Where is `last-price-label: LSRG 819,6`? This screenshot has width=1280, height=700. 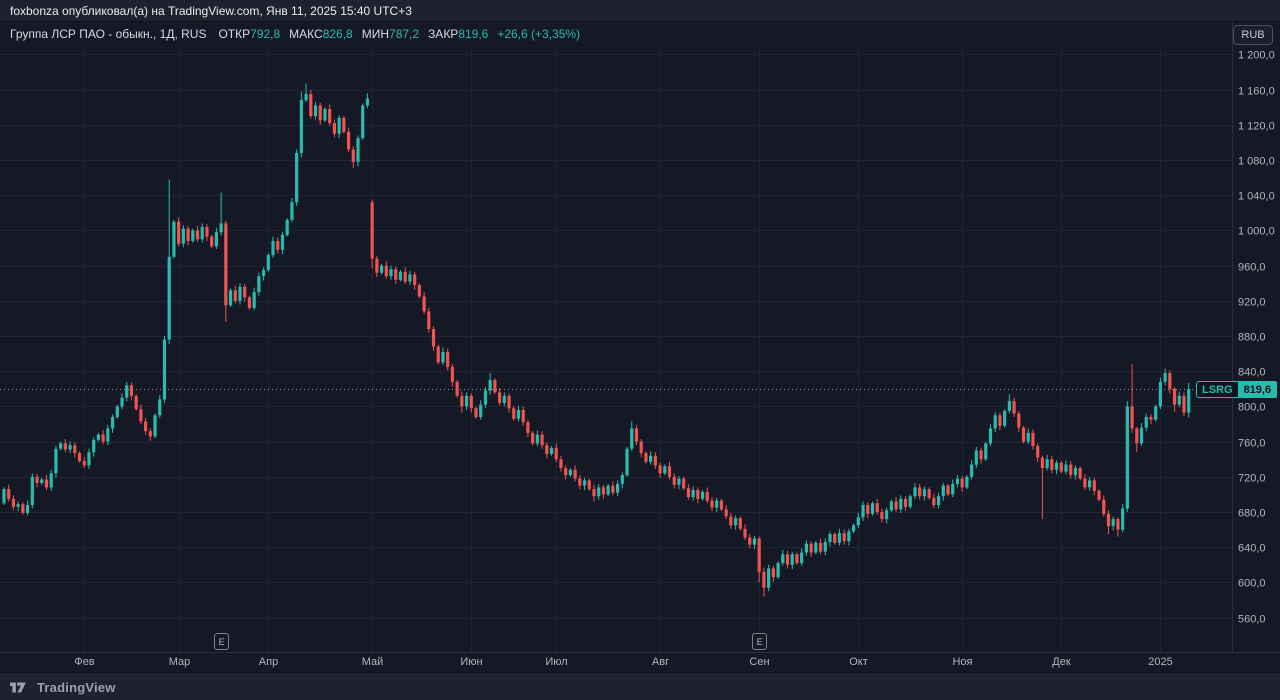
last-price-label: LSRG 819,6 is located at coordinates (1237, 389).